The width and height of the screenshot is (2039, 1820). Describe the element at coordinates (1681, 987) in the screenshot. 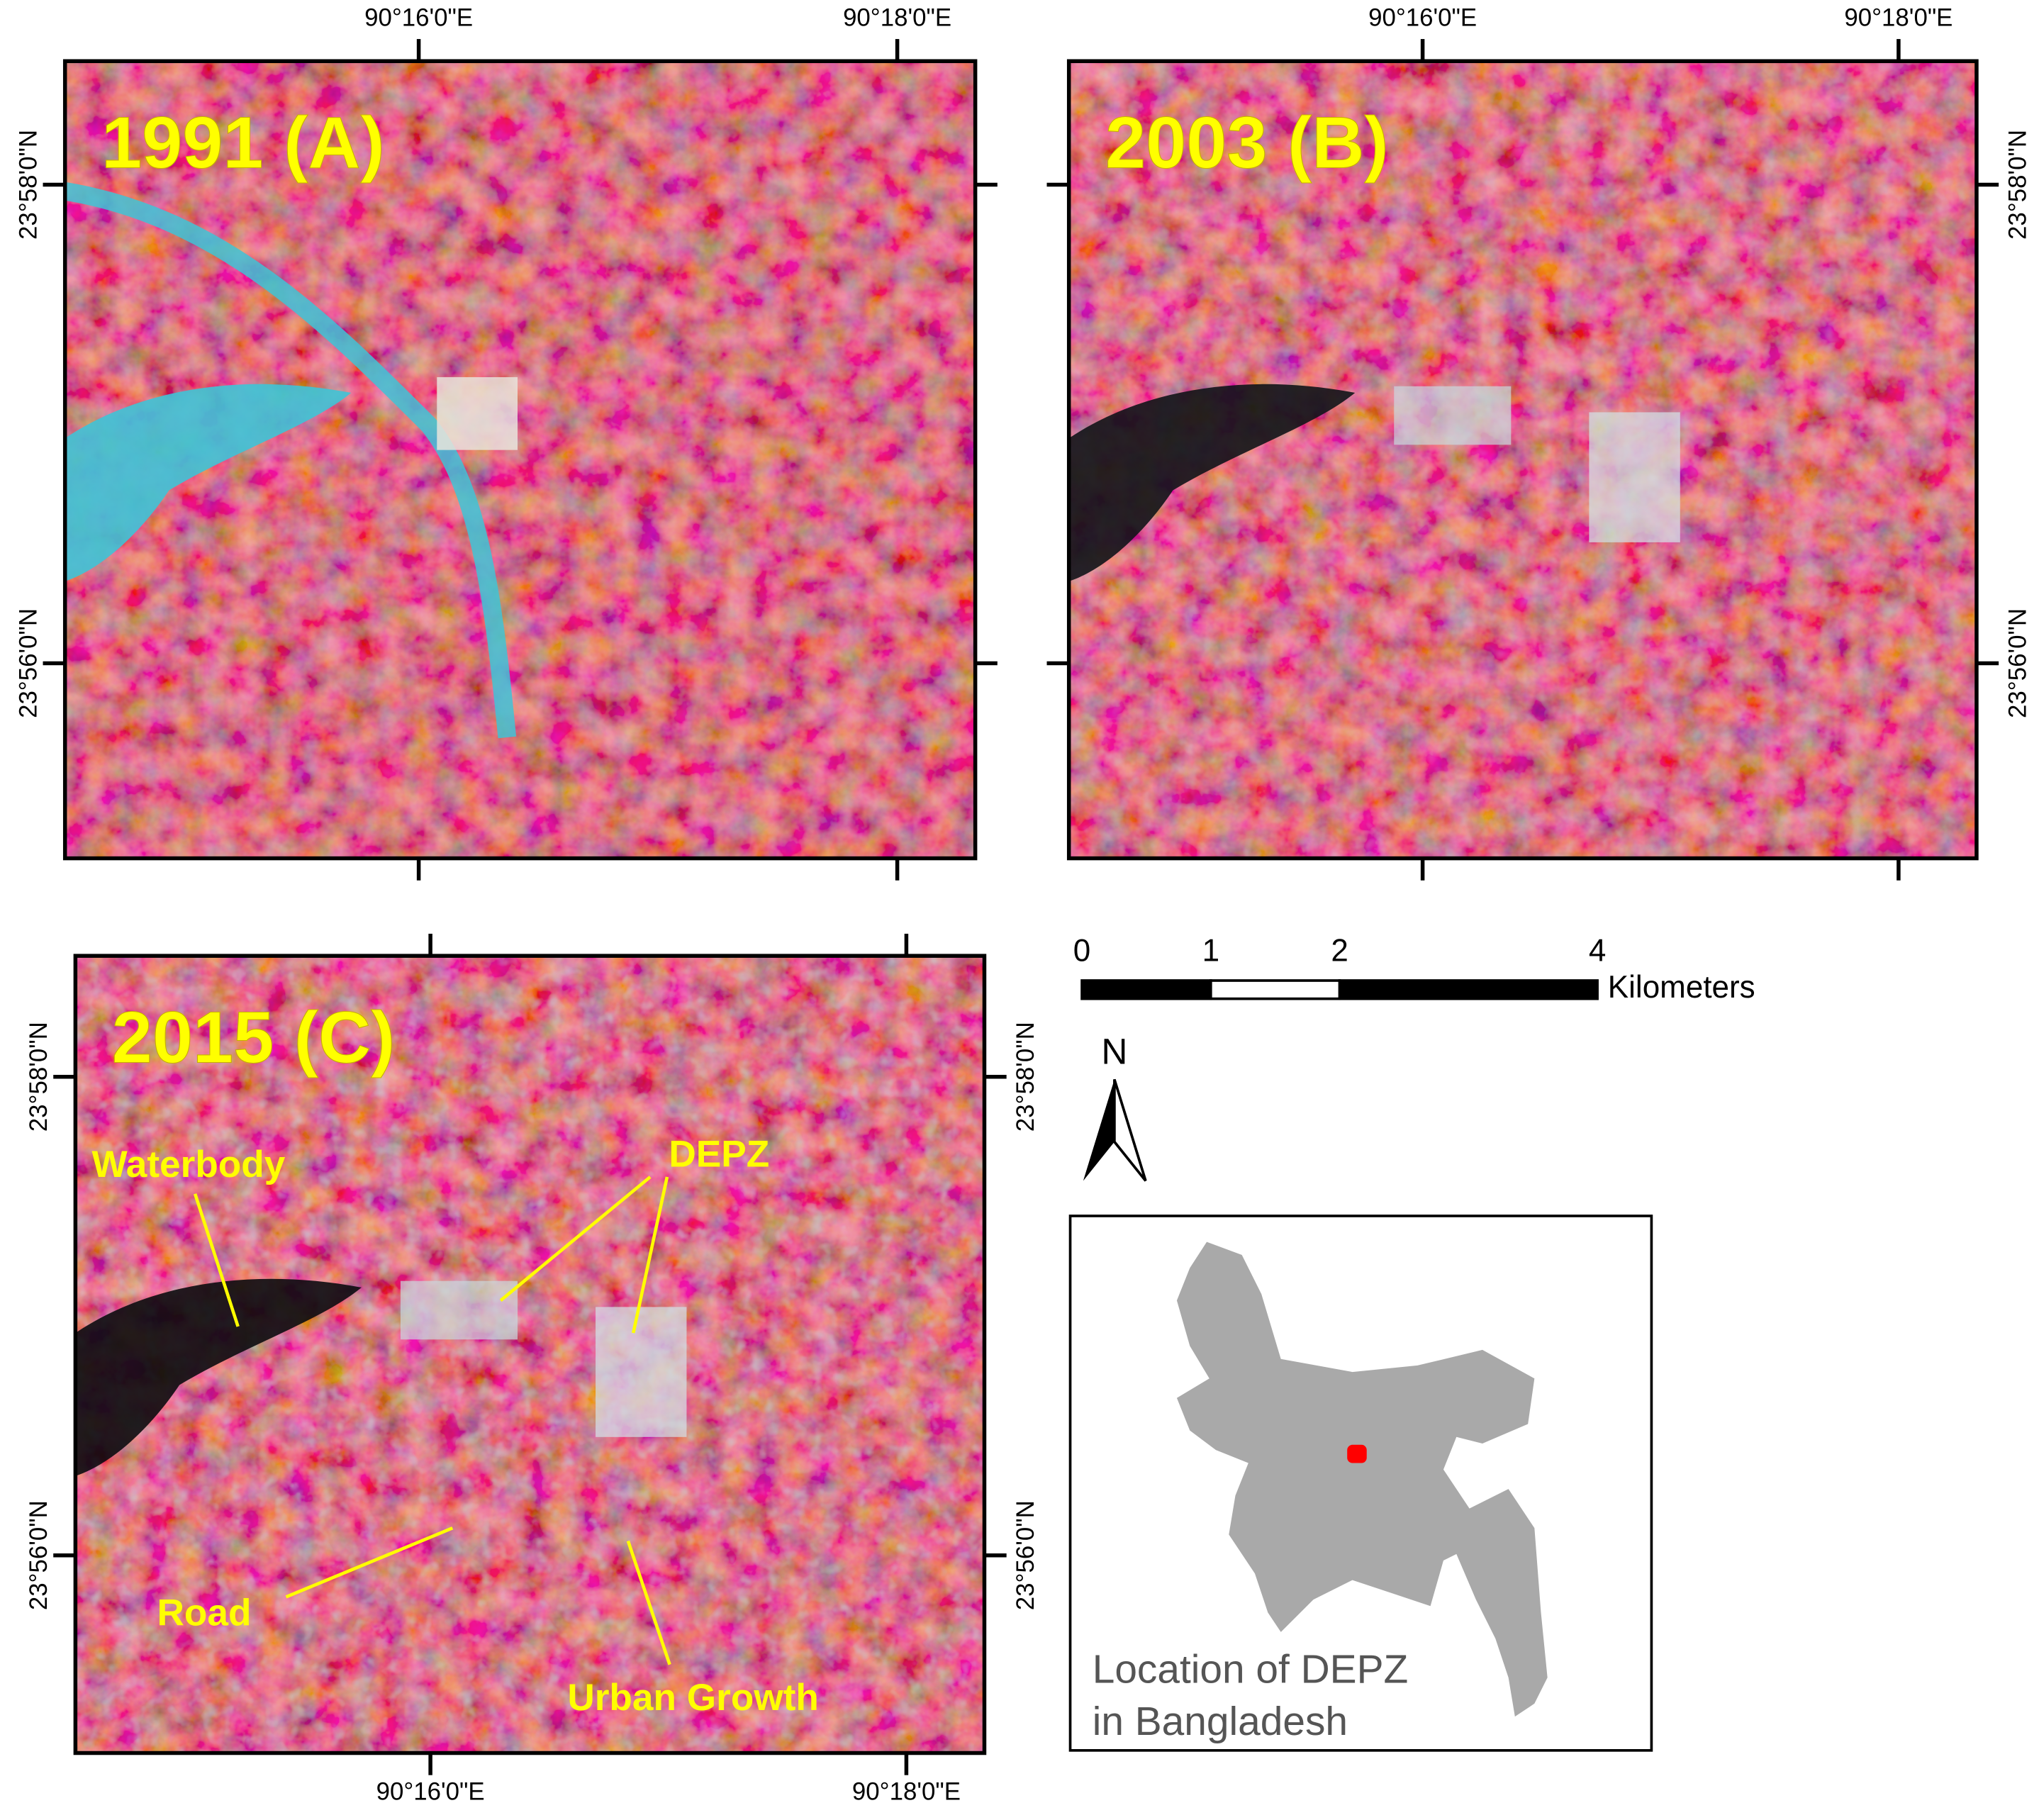

I see `scale-unit: Kilometers` at that location.